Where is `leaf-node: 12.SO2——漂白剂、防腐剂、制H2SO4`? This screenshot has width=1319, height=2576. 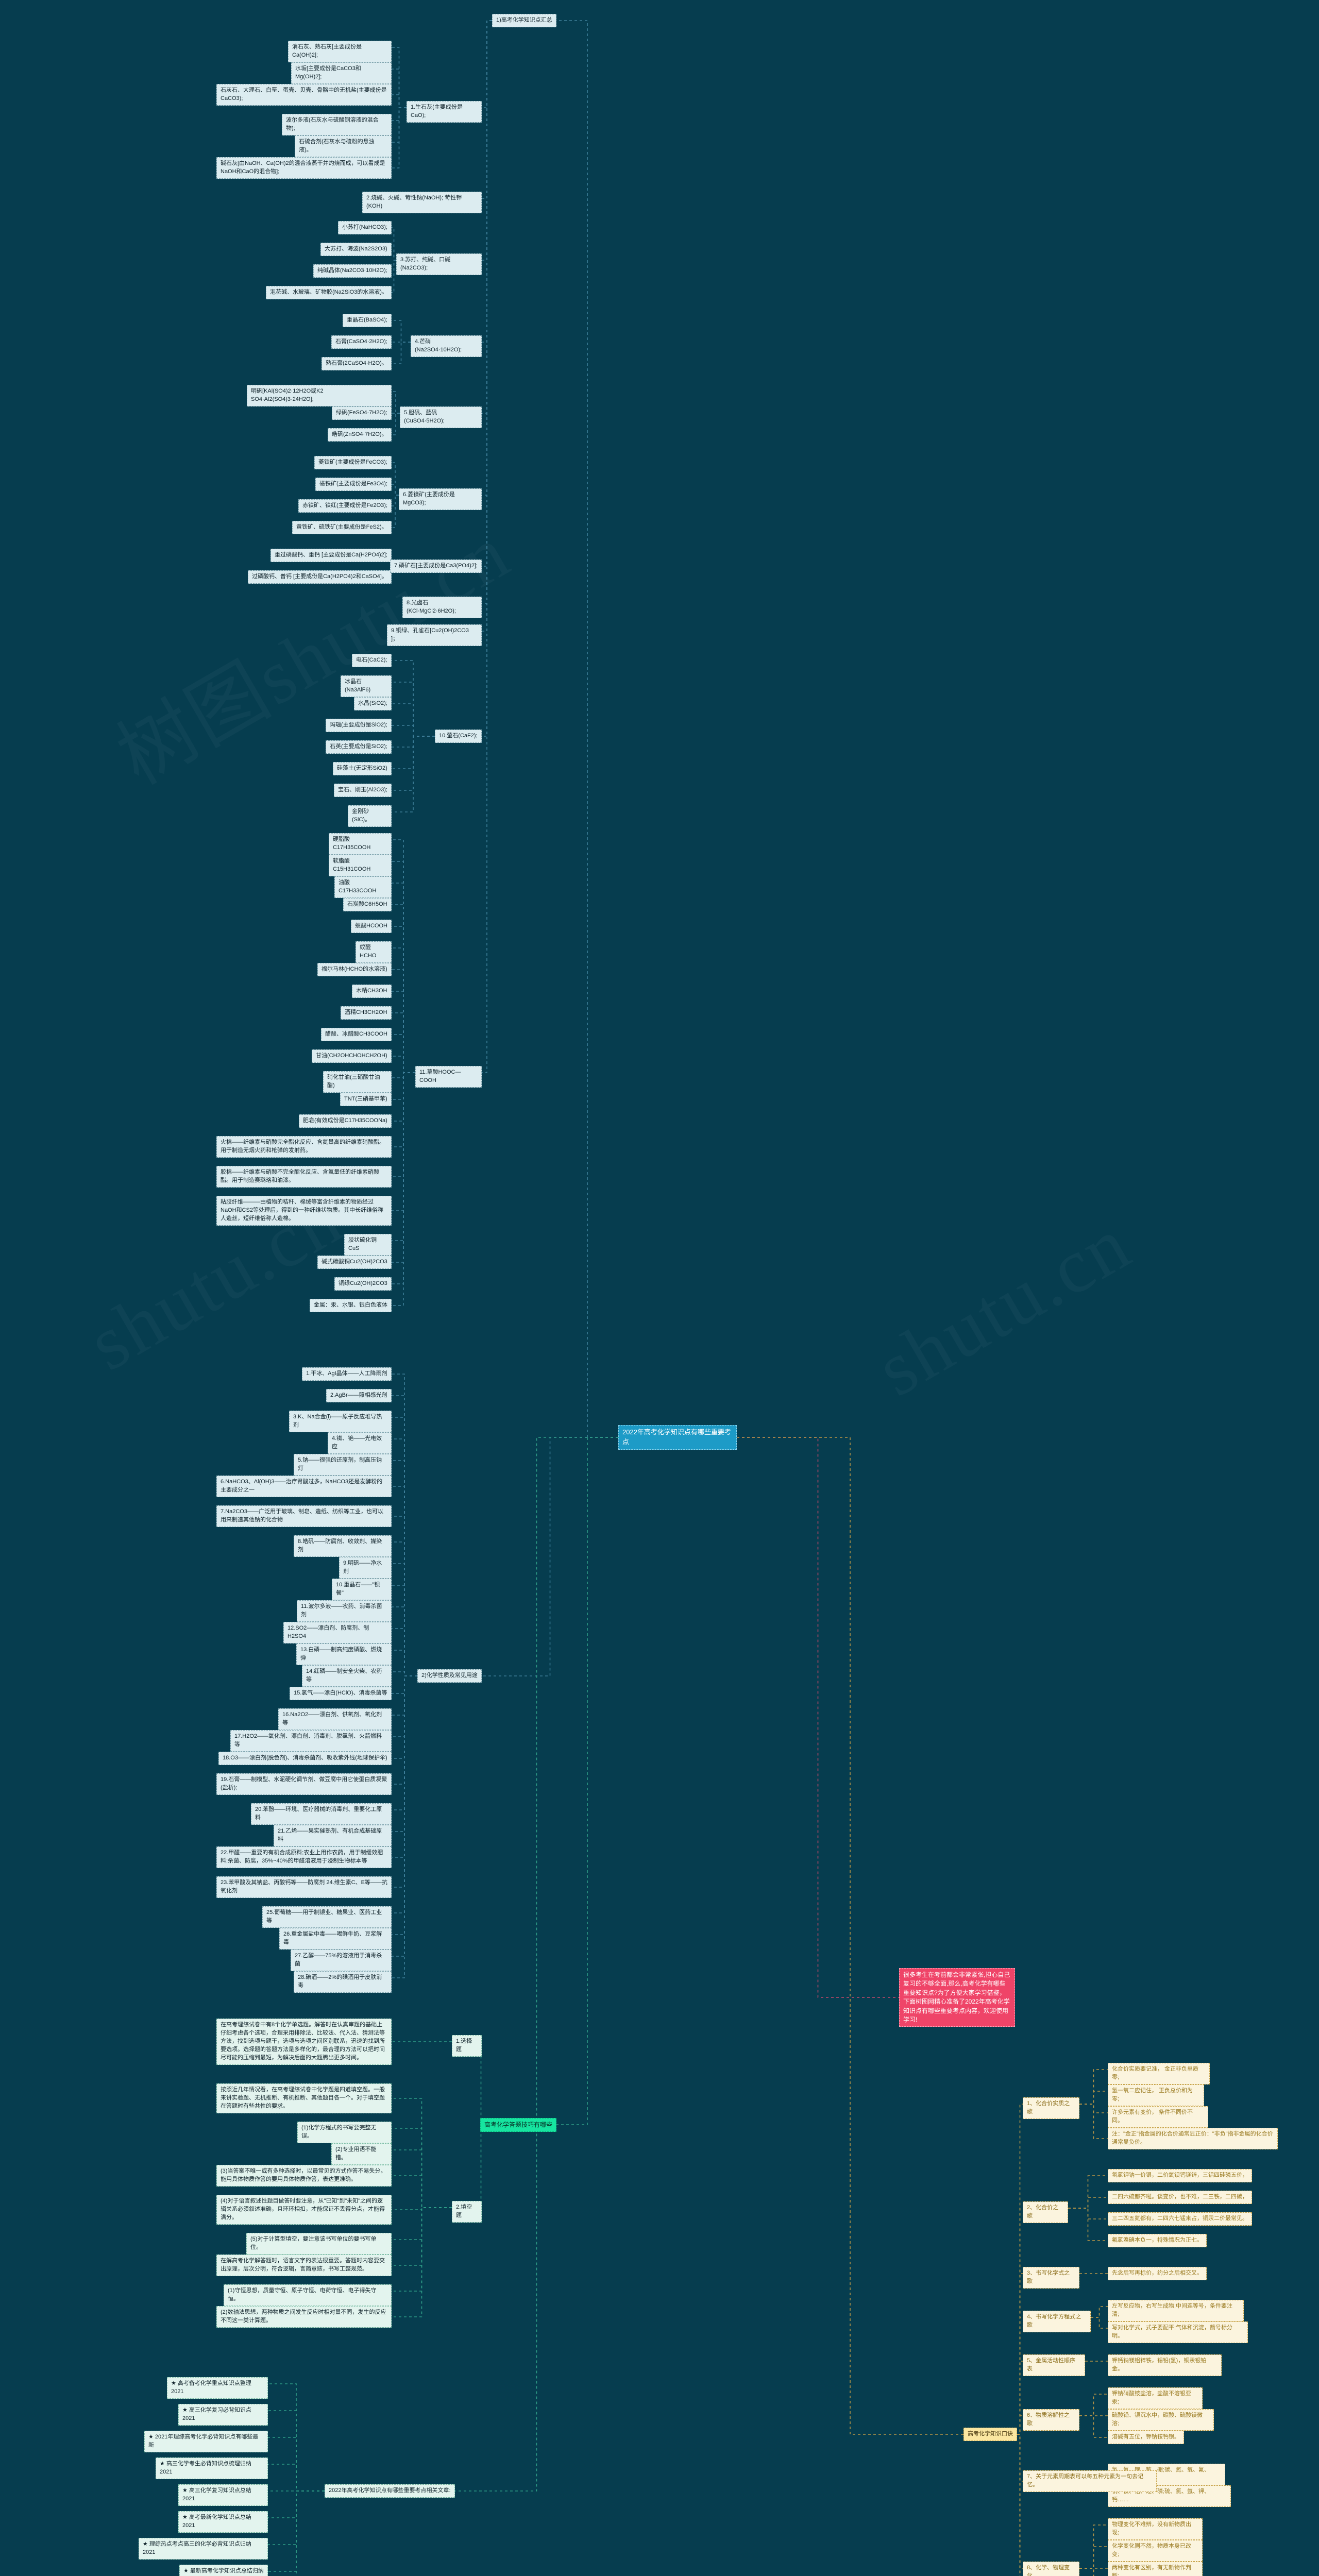
leaf-node: 12.SO2——漂白剂、防腐剂、制H2SO4 is located at coordinates (337, 1632).